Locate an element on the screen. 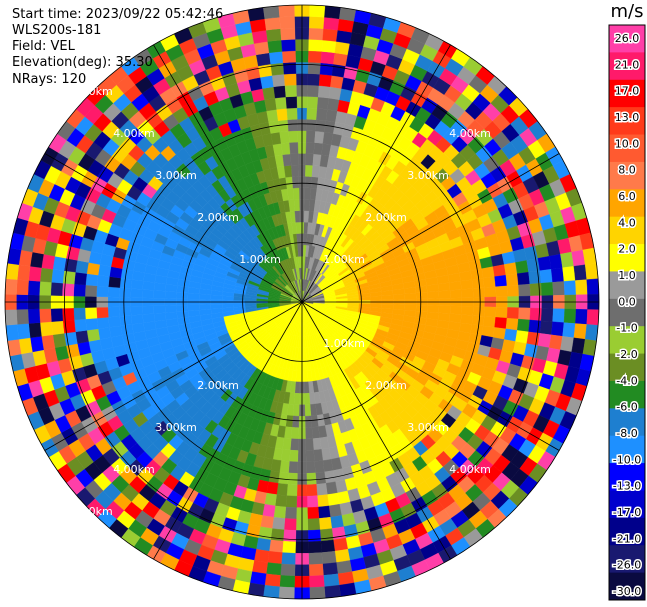 Image resolution: width=647 pixels, height=607 pixels. colorbar-tick-label: 6.0 is located at coordinates (627, 196).